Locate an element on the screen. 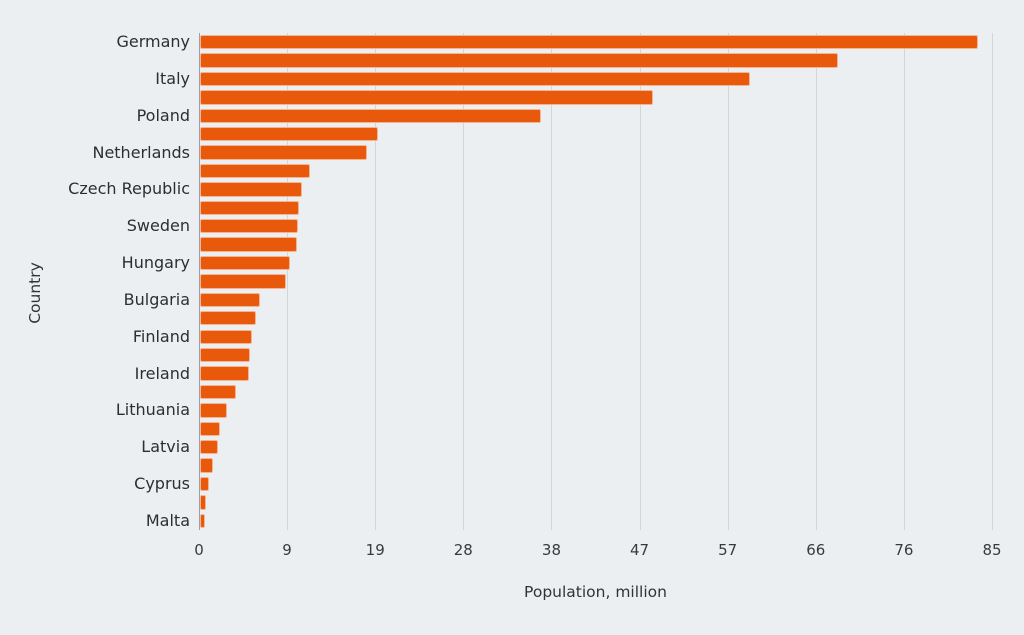 This screenshot has width=1024, height=635. x-tick-label: 9 is located at coordinates (287, 550).